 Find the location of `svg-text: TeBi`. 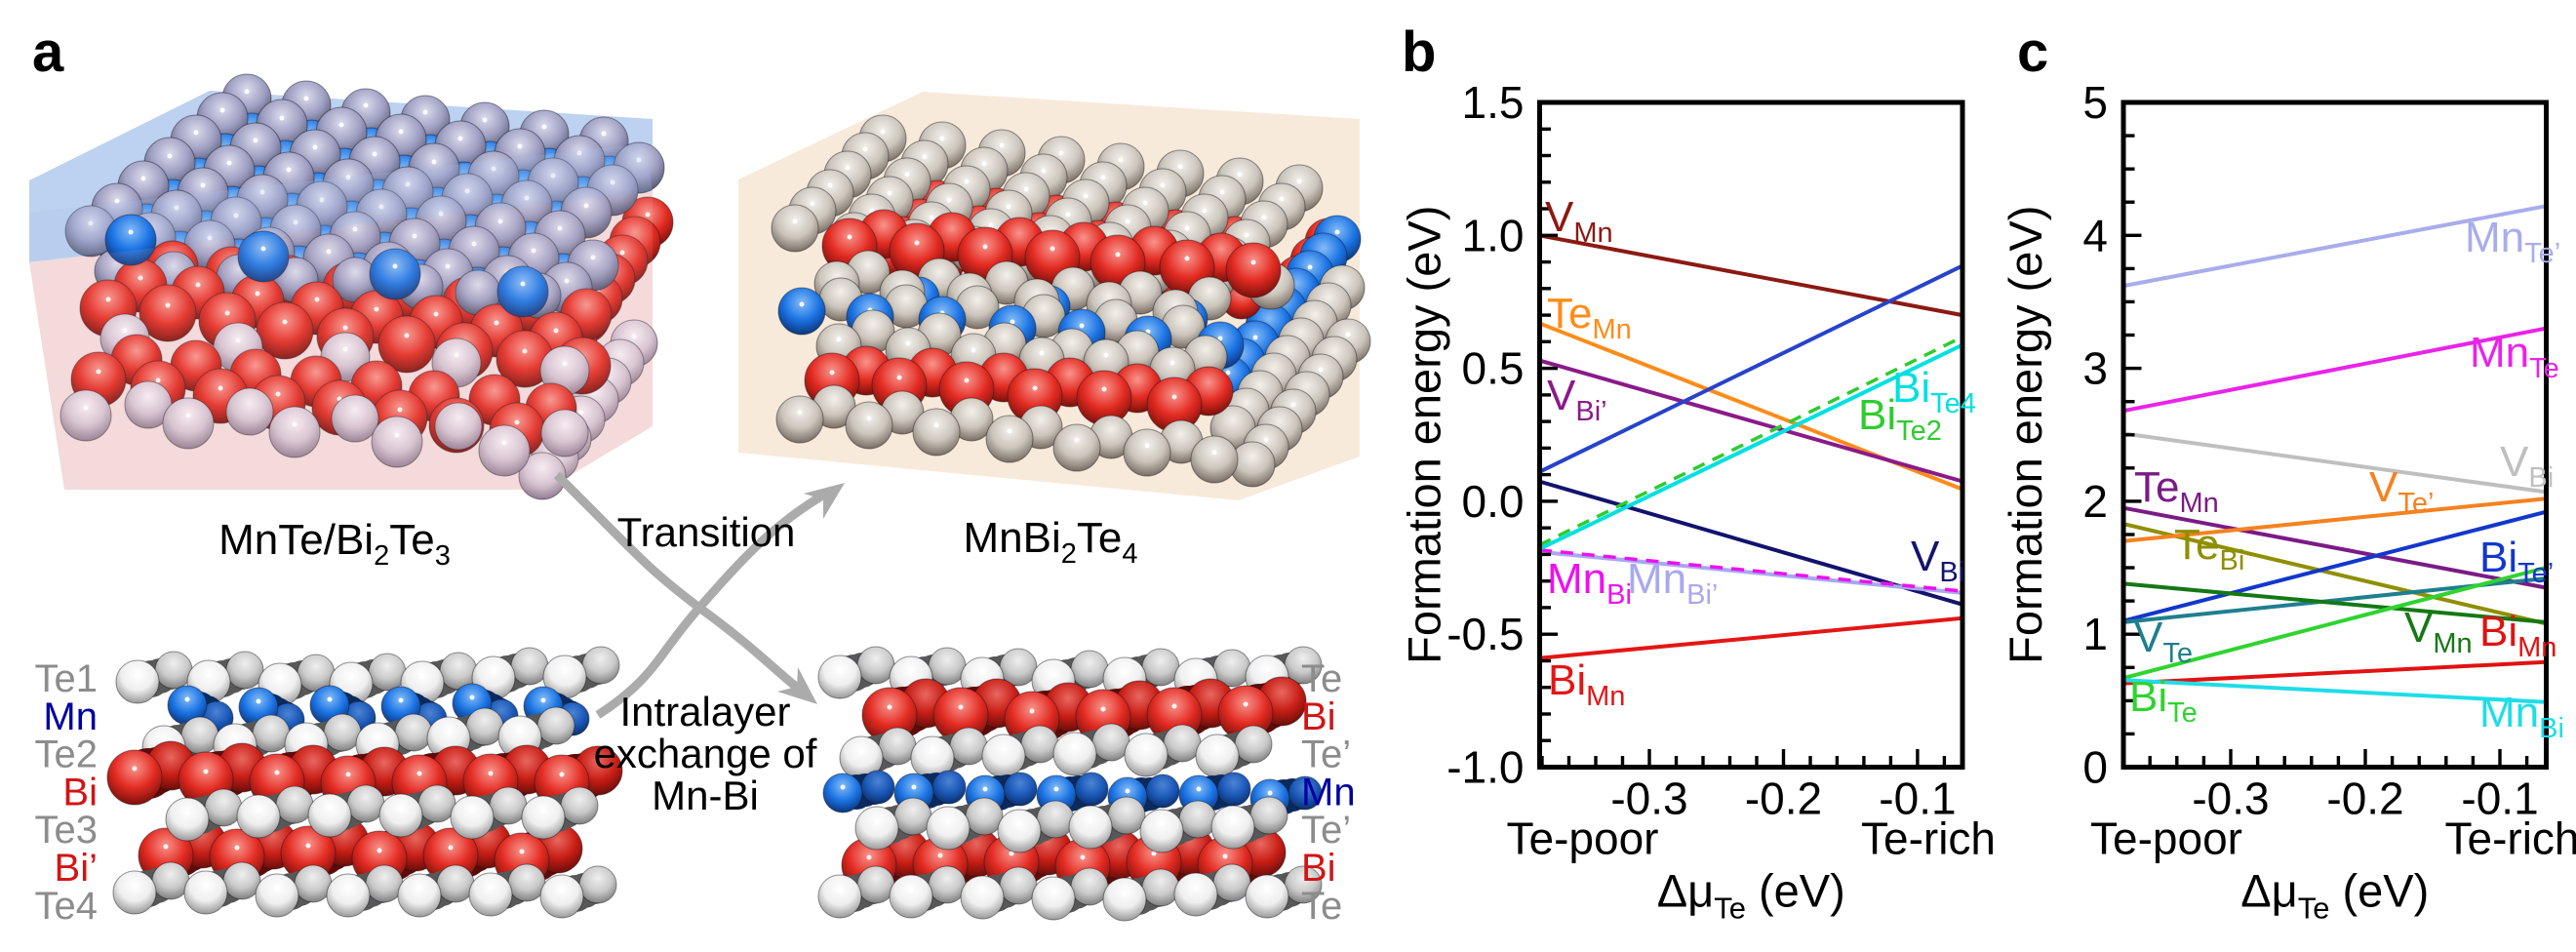

svg-text: TeBi is located at coordinates (2209, 548).